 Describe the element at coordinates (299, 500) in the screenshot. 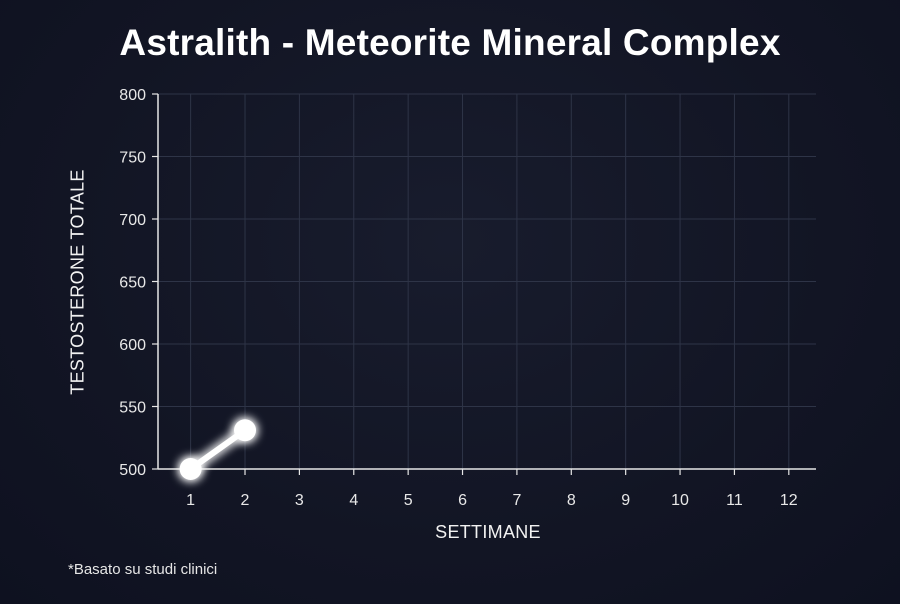

I see `x-tick-label: 3` at that location.